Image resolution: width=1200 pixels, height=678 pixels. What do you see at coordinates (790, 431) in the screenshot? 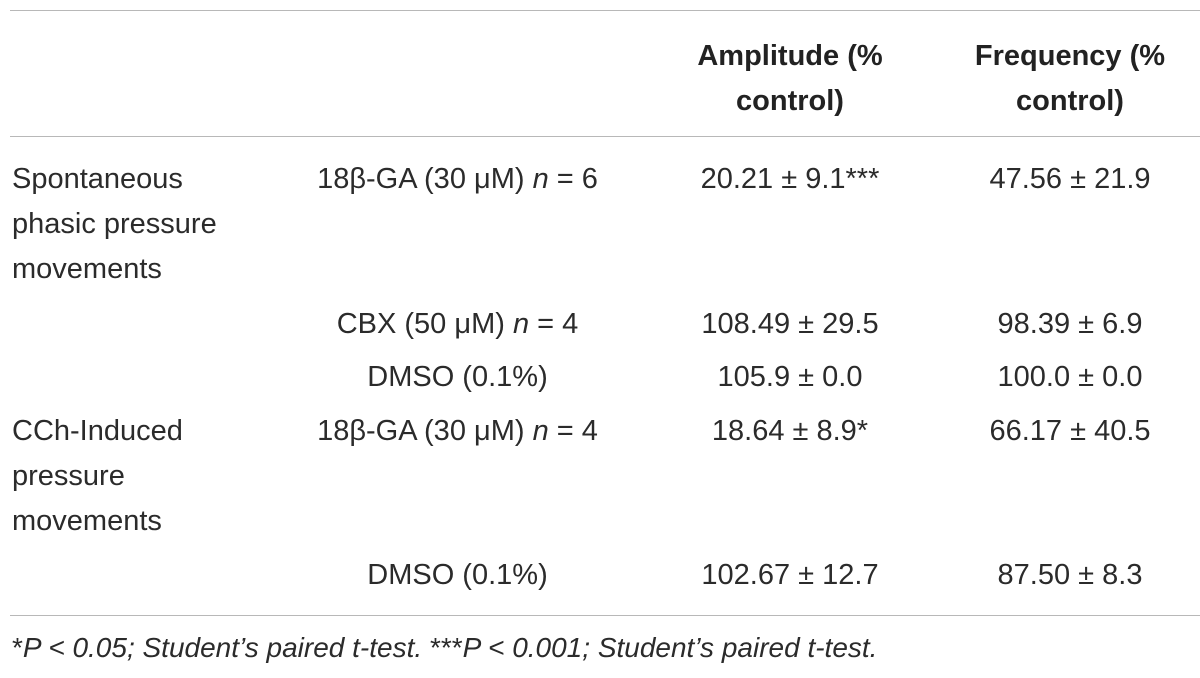
I see `table-row-amplitude: 18.64 ± 8.9*` at bounding box center [790, 431].